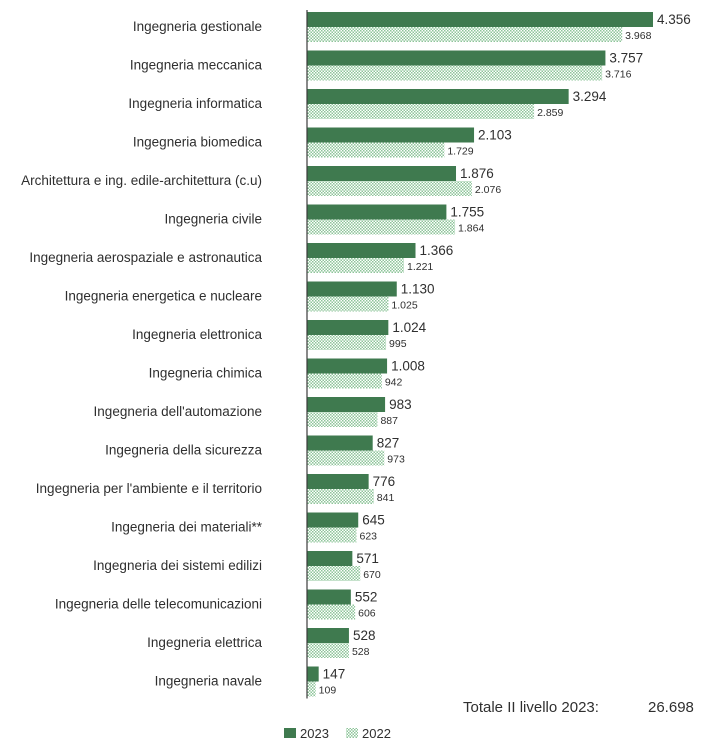 This screenshot has width=701, height=740. Describe the element at coordinates (198, 142) in the screenshot. I see `category-label: Ingegneria biomedica` at that location.